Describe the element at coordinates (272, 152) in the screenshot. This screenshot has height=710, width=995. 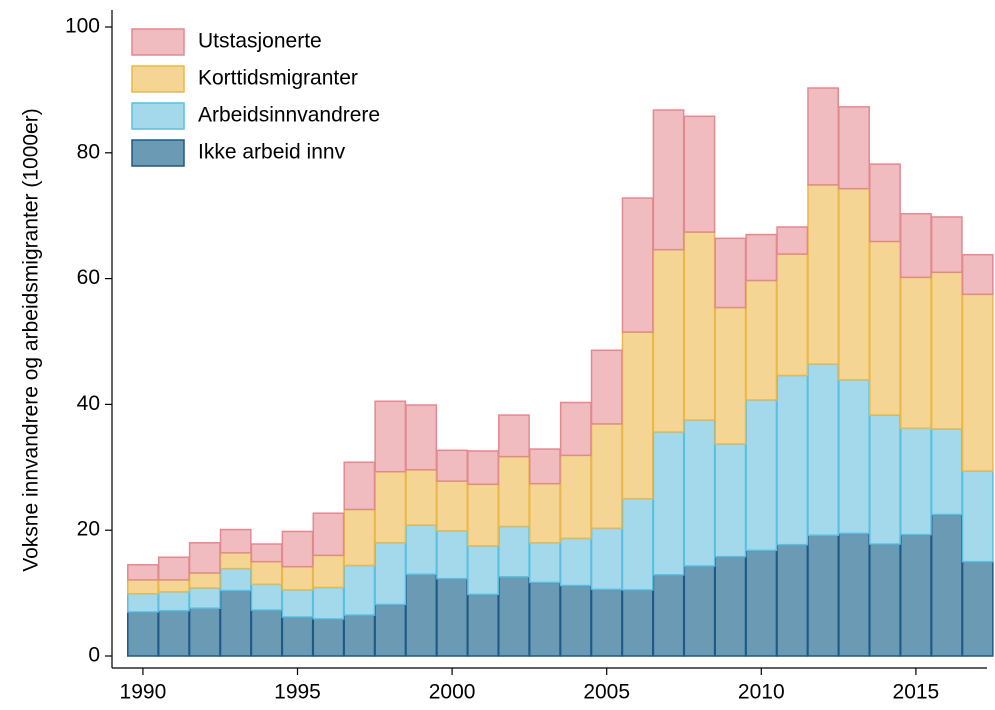
I see `legend-label: Ikke arbeid innv` at that location.